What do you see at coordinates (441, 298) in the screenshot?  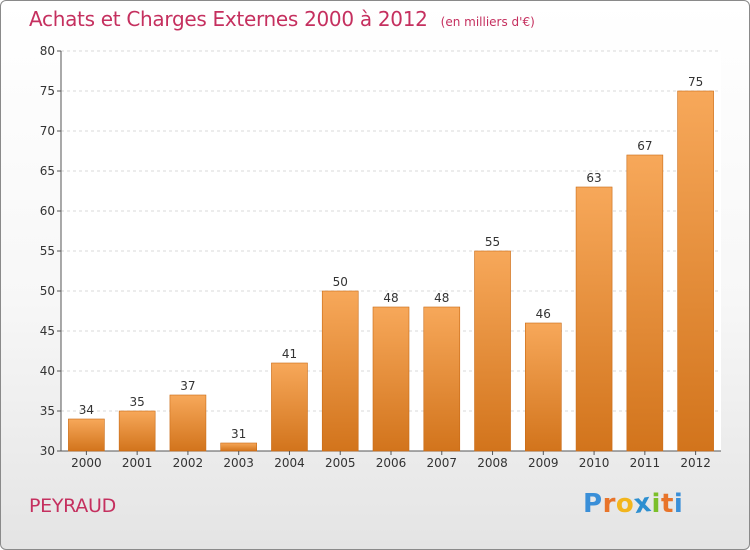 I see `data-label-2007: 48` at bounding box center [441, 298].